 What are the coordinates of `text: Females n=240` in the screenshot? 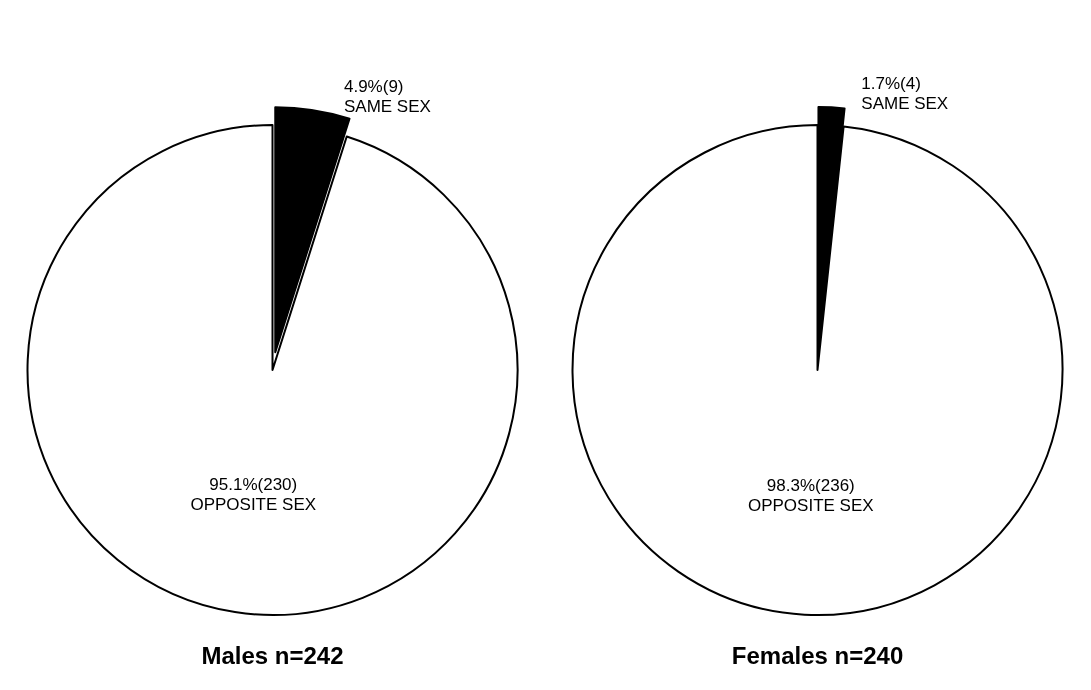 It's located at (817, 655).